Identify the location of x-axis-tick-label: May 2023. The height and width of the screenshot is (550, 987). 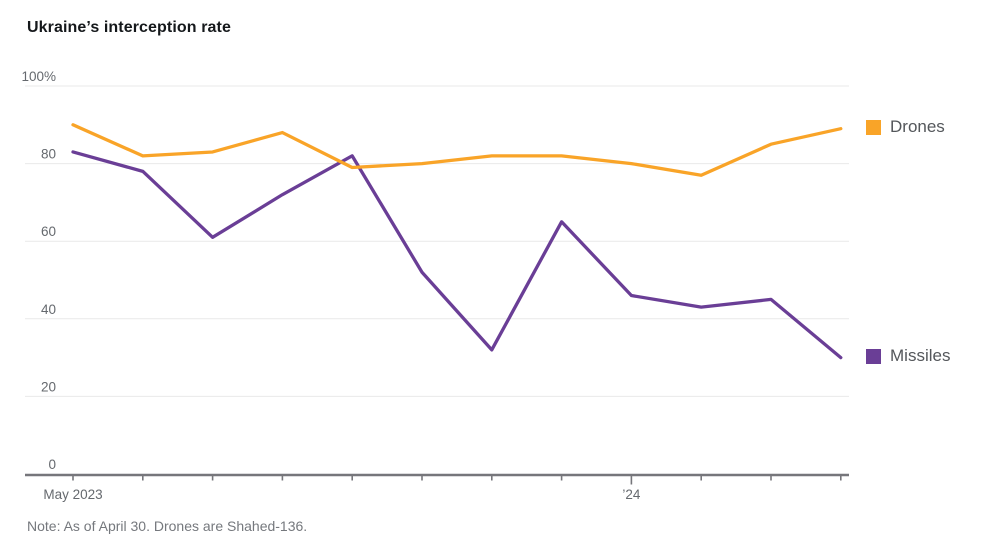
(72, 494).